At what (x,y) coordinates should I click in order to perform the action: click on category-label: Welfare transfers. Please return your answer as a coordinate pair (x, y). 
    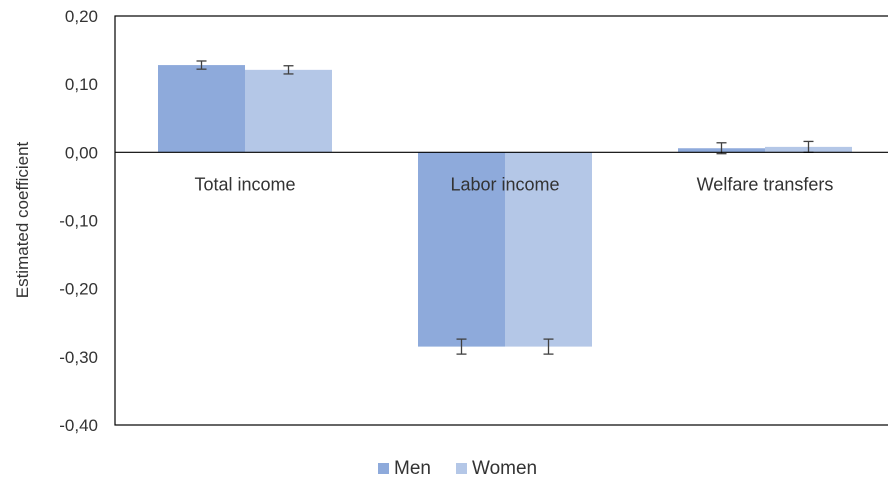
    Looking at the image, I should click on (765, 184).